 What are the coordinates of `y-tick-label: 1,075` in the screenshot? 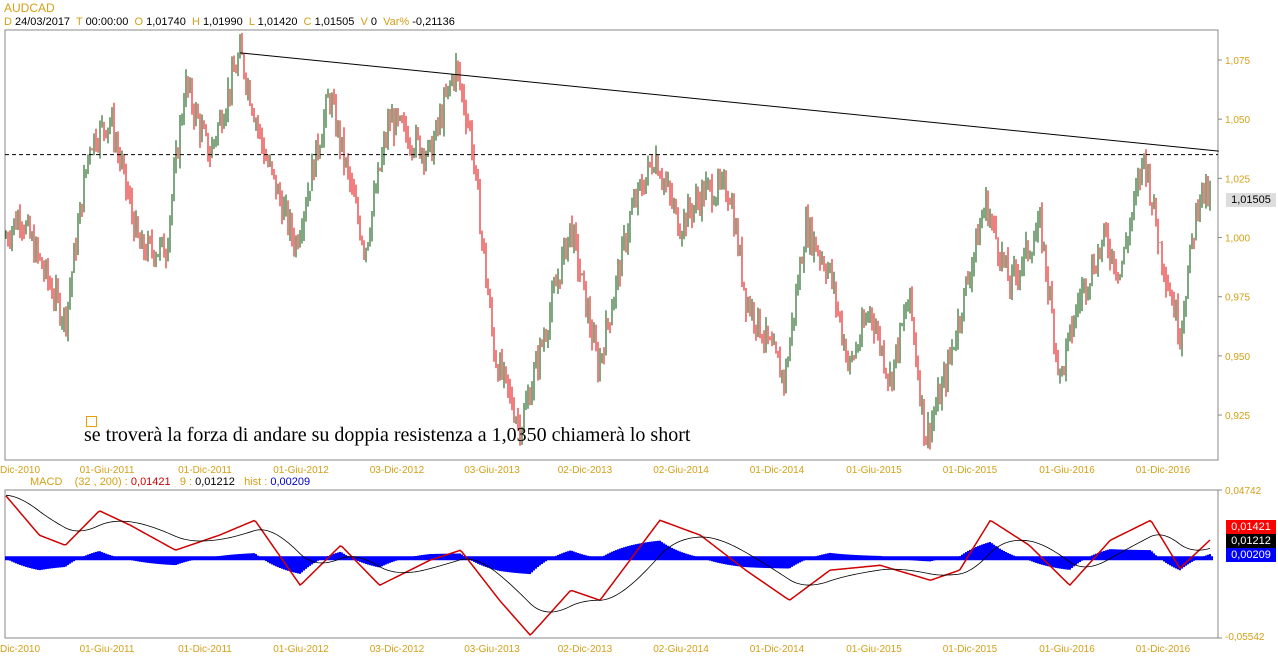 It's located at (1237, 61).